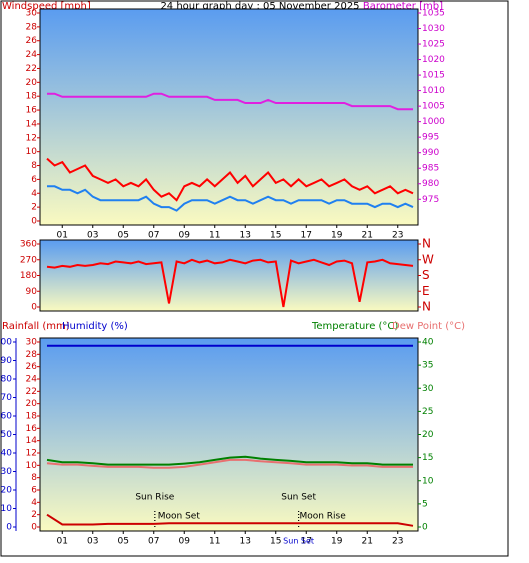 The image size is (529, 563). I want to click on y2-tick-label: S, so click(426, 275).